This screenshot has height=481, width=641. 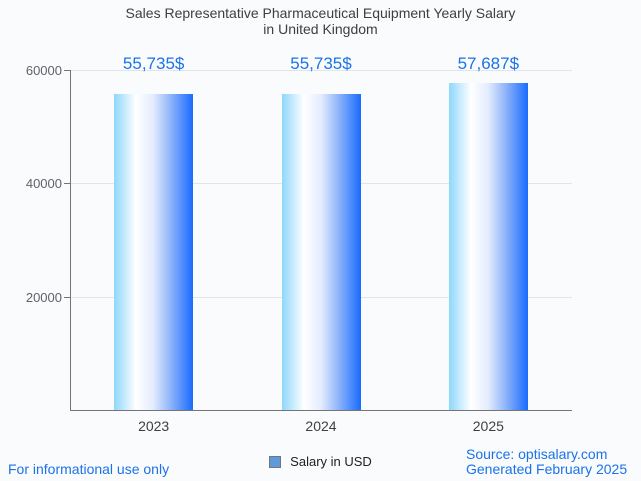 I want to click on x-axis-line, so click(x=321, y=410).